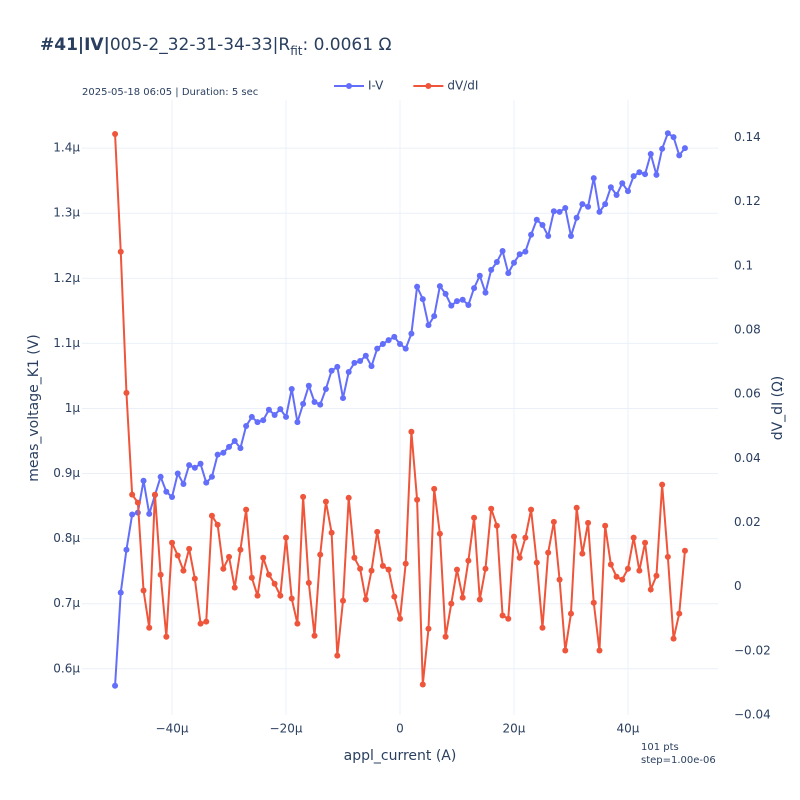 The height and width of the screenshot is (800, 800). I want to click on title-bold: #41|IV|, so click(75, 45).